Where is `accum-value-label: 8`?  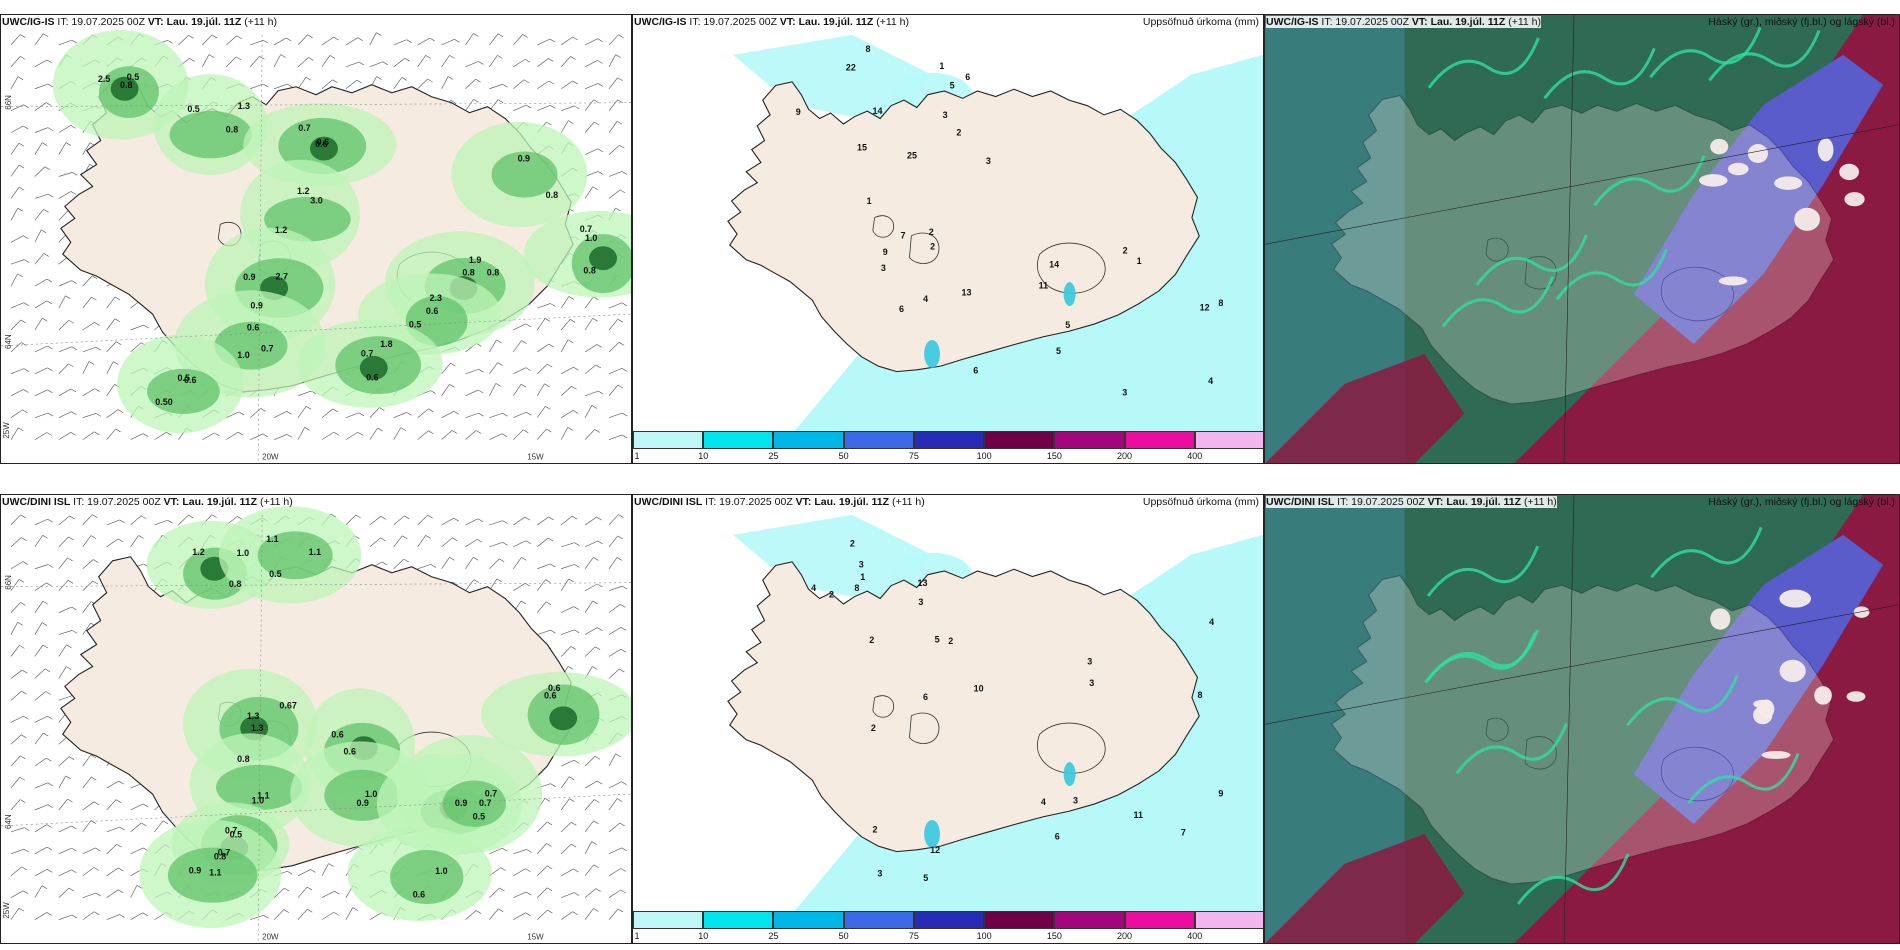
accum-value-label: 8 is located at coordinates (1200, 695).